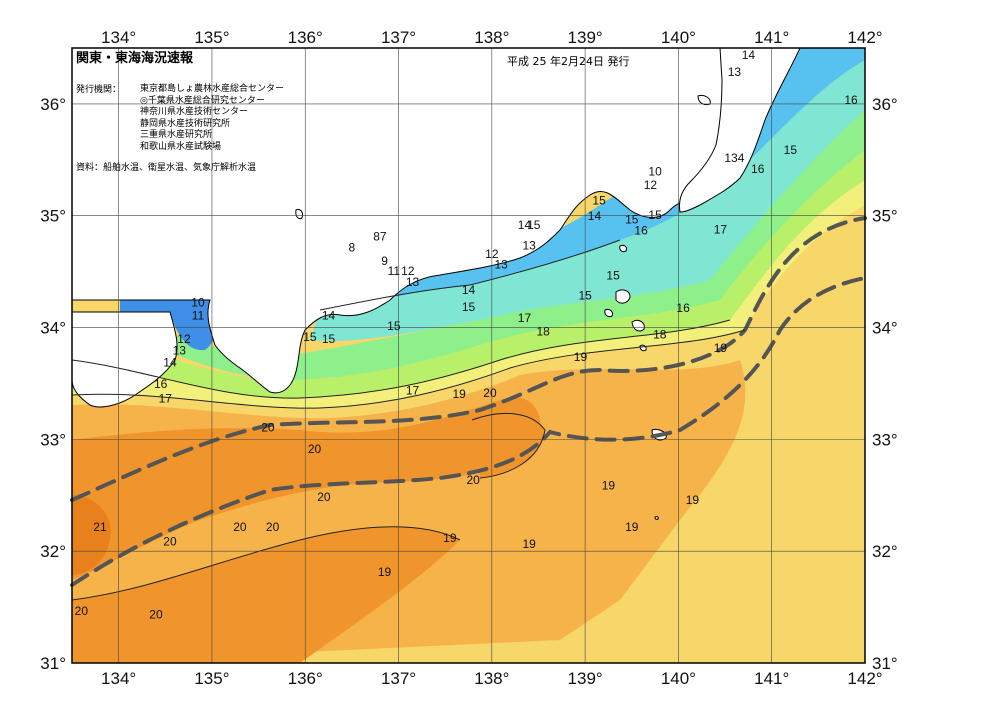 The image size is (1002, 709). What do you see at coordinates (100, 527) in the screenshot?
I see `isotherm-label-55: 21` at bounding box center [100, 527].